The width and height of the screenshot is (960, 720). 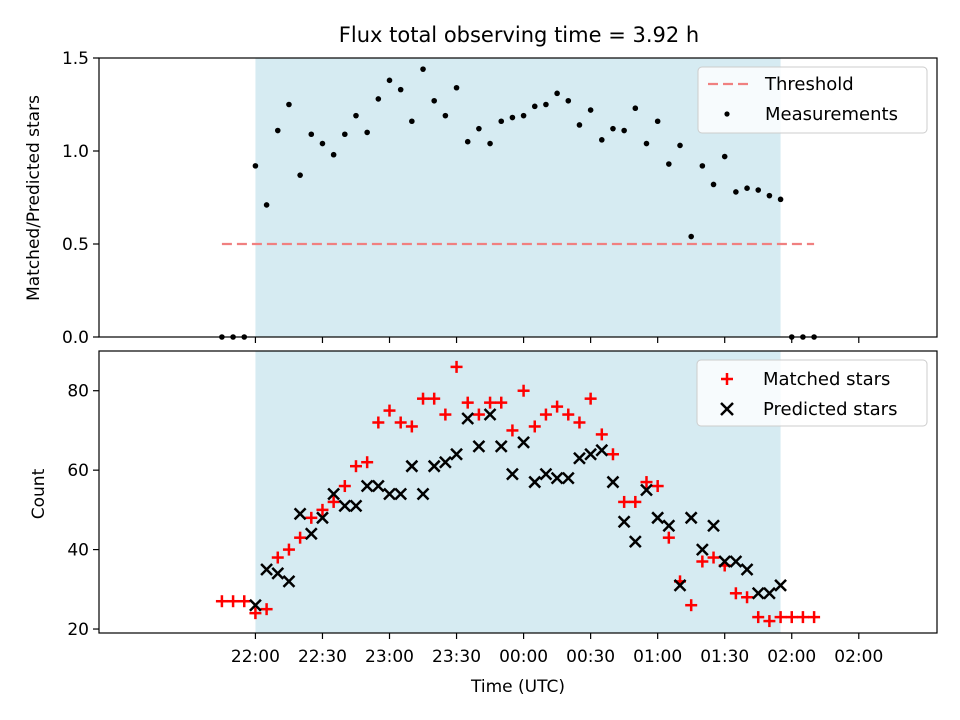 I want to click on x-tick-label: 01:00, so click(x=657, y=657).